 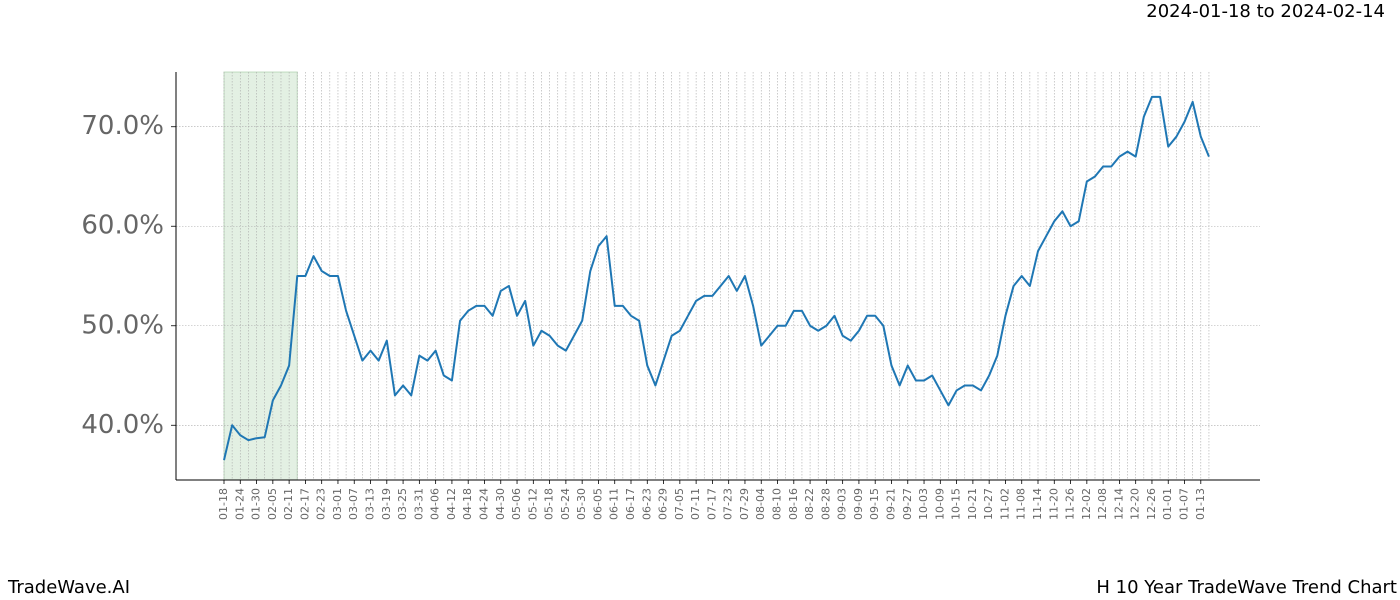 What do you see at coordinates (1004, 504) in the screenshot?
I see `x-tick-label: 11-02` at bounding box center [1004, 504].